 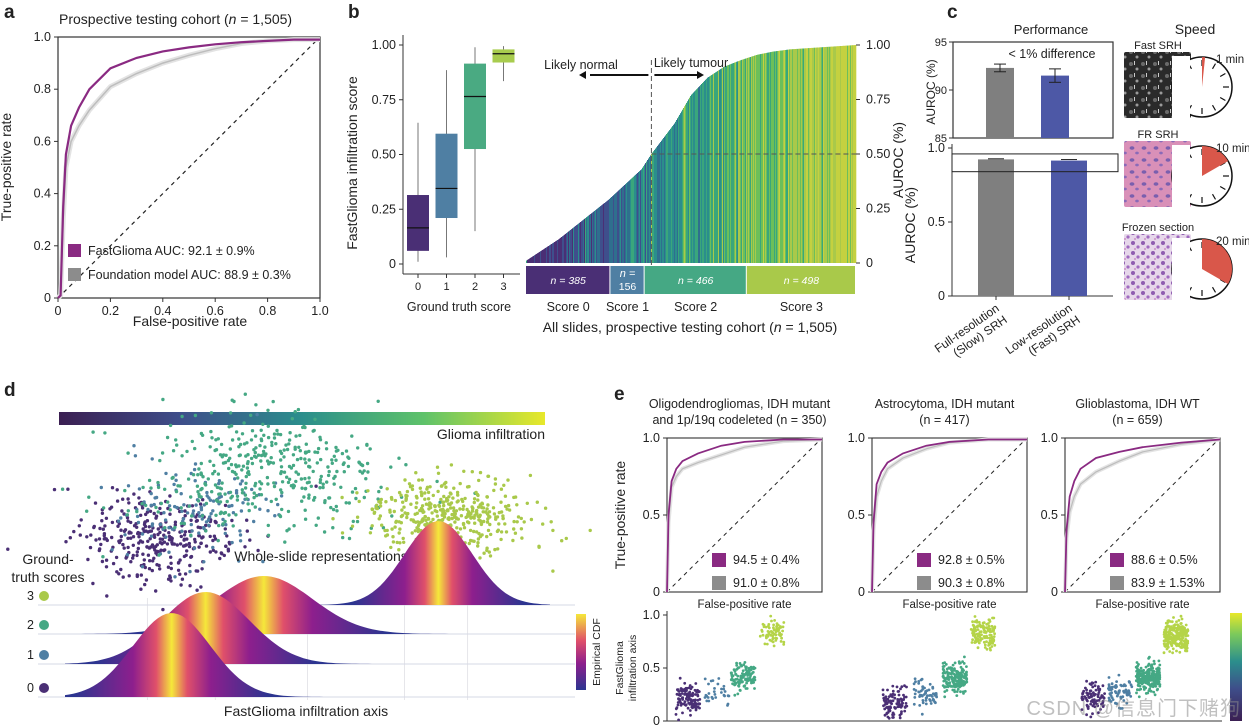 What do you see at coordinates (1232, 242) in the screenshot?
I see `time-label: 20 min` at bounding box center [1232, 242].